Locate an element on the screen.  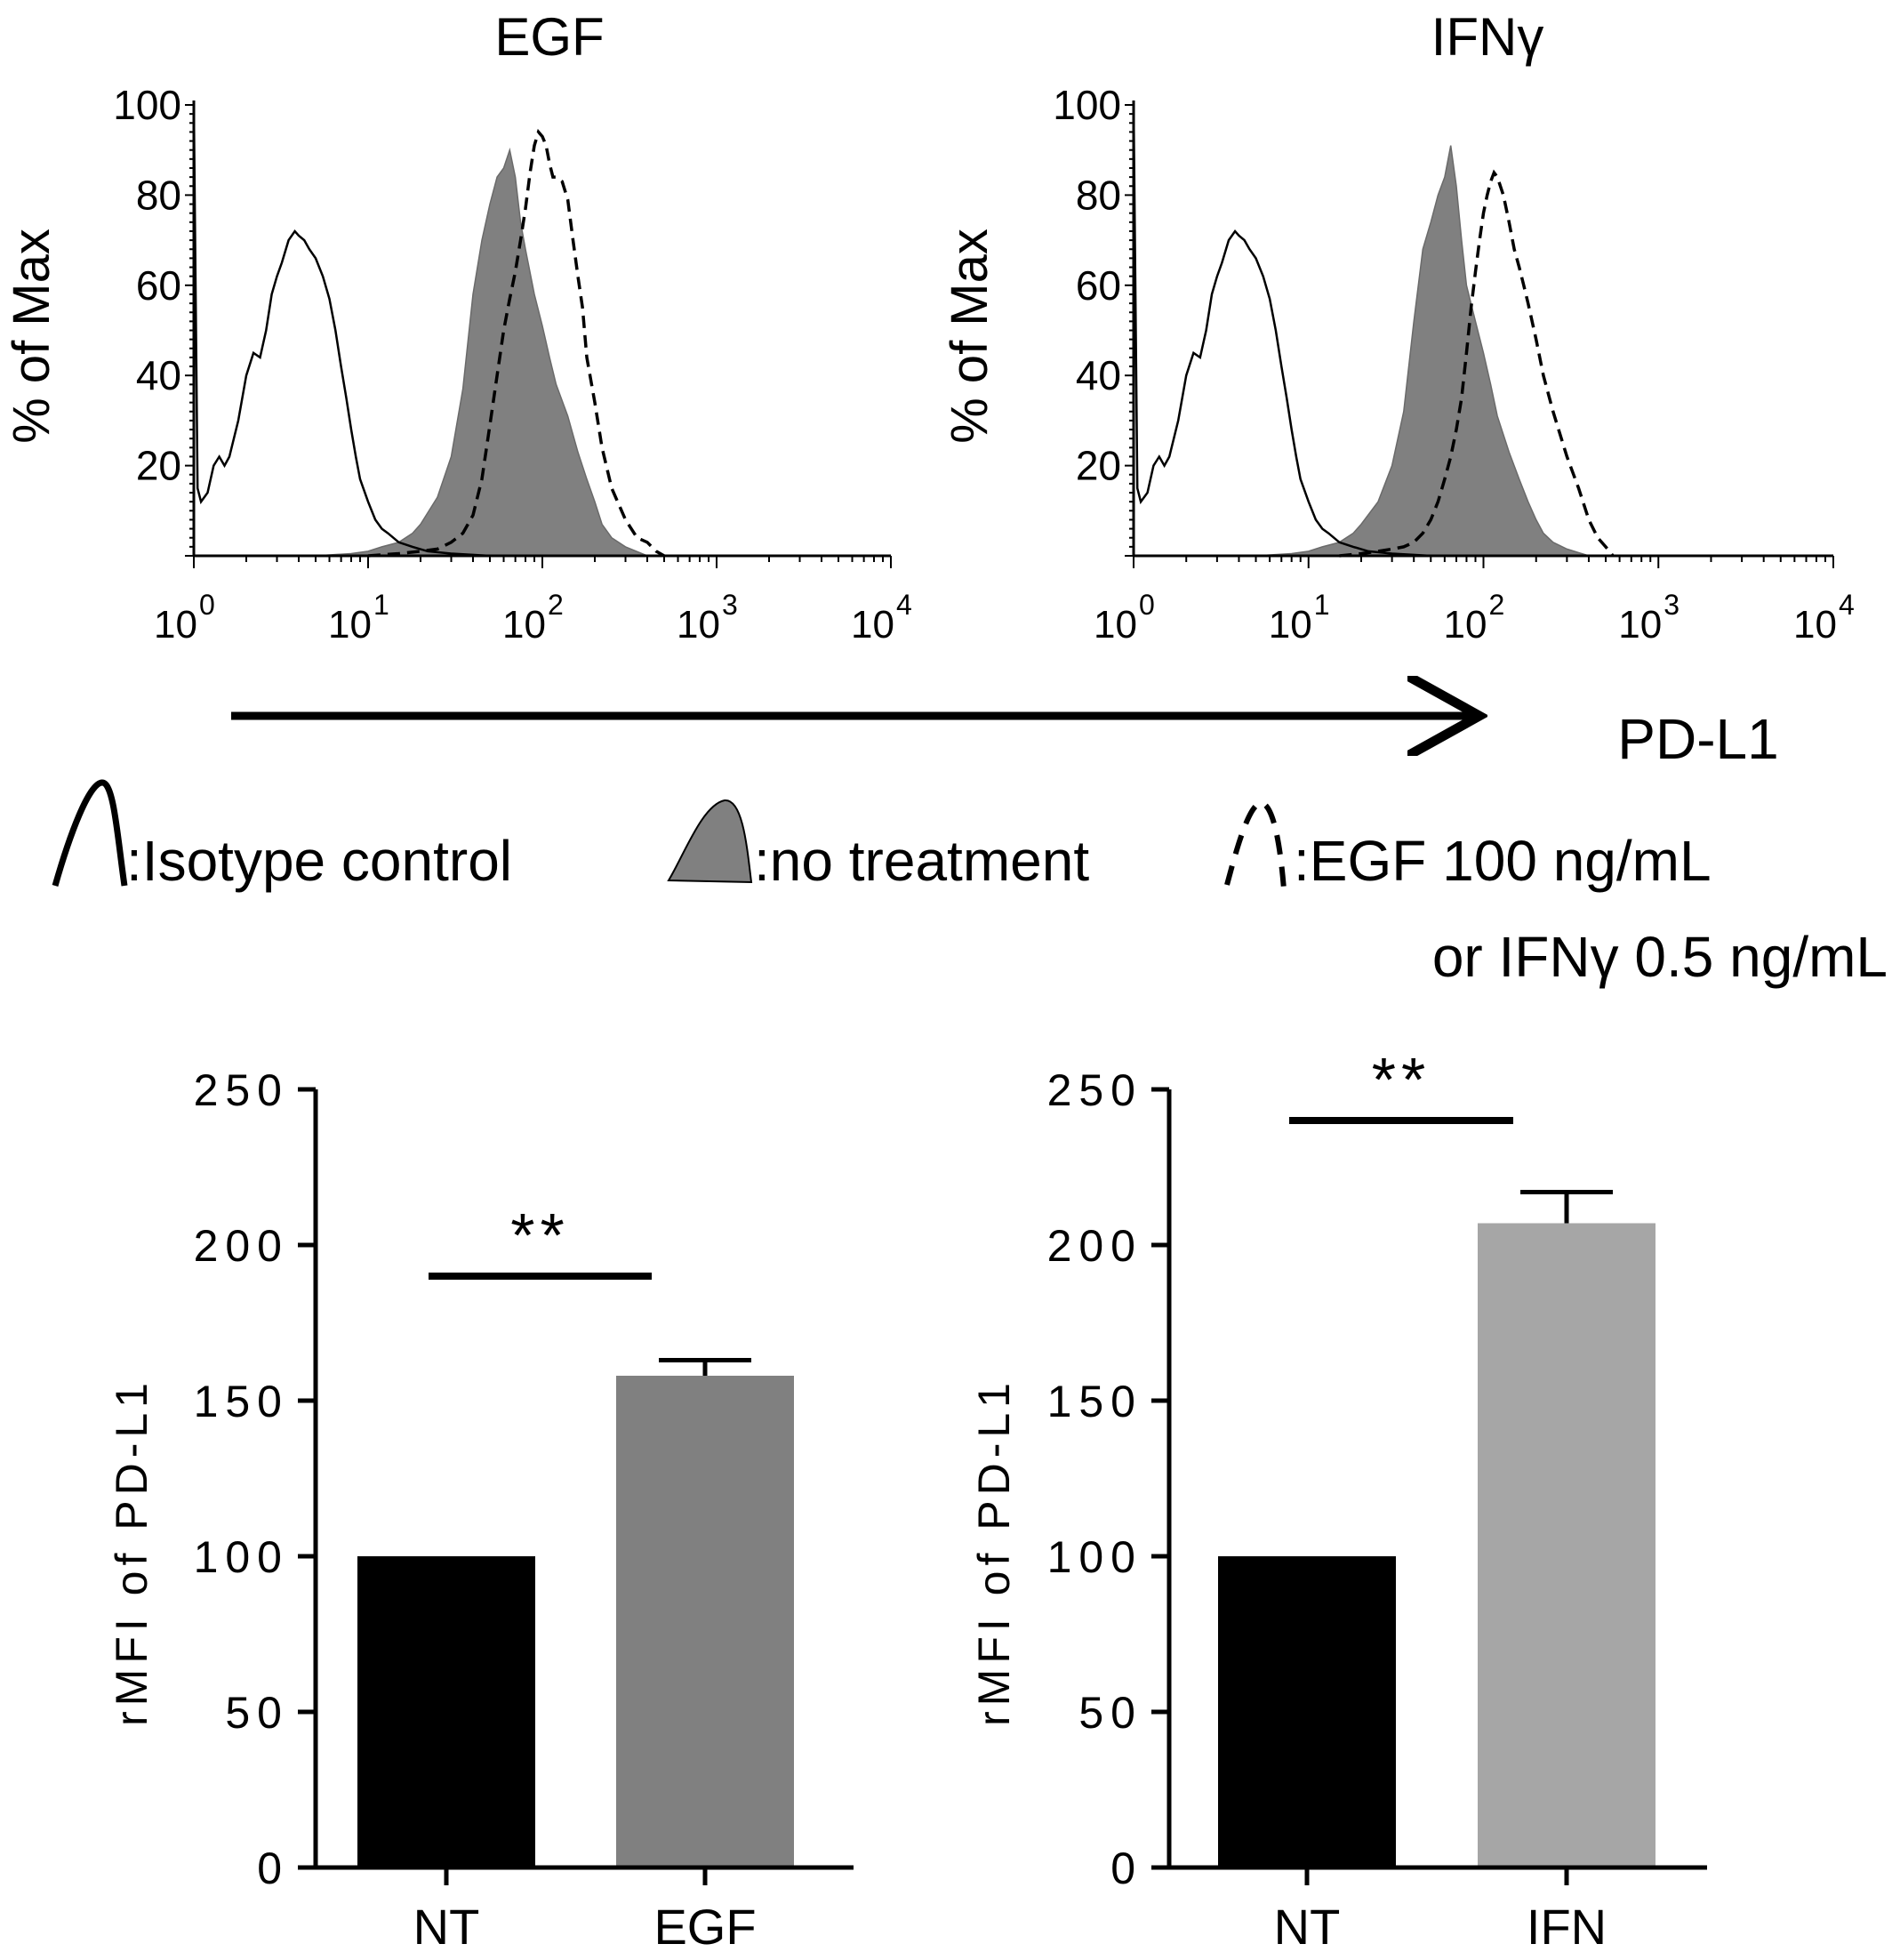
legend-label-ifng-05: or IFNγ 0.5 ng/mL is located at coordinates (1660, 957).